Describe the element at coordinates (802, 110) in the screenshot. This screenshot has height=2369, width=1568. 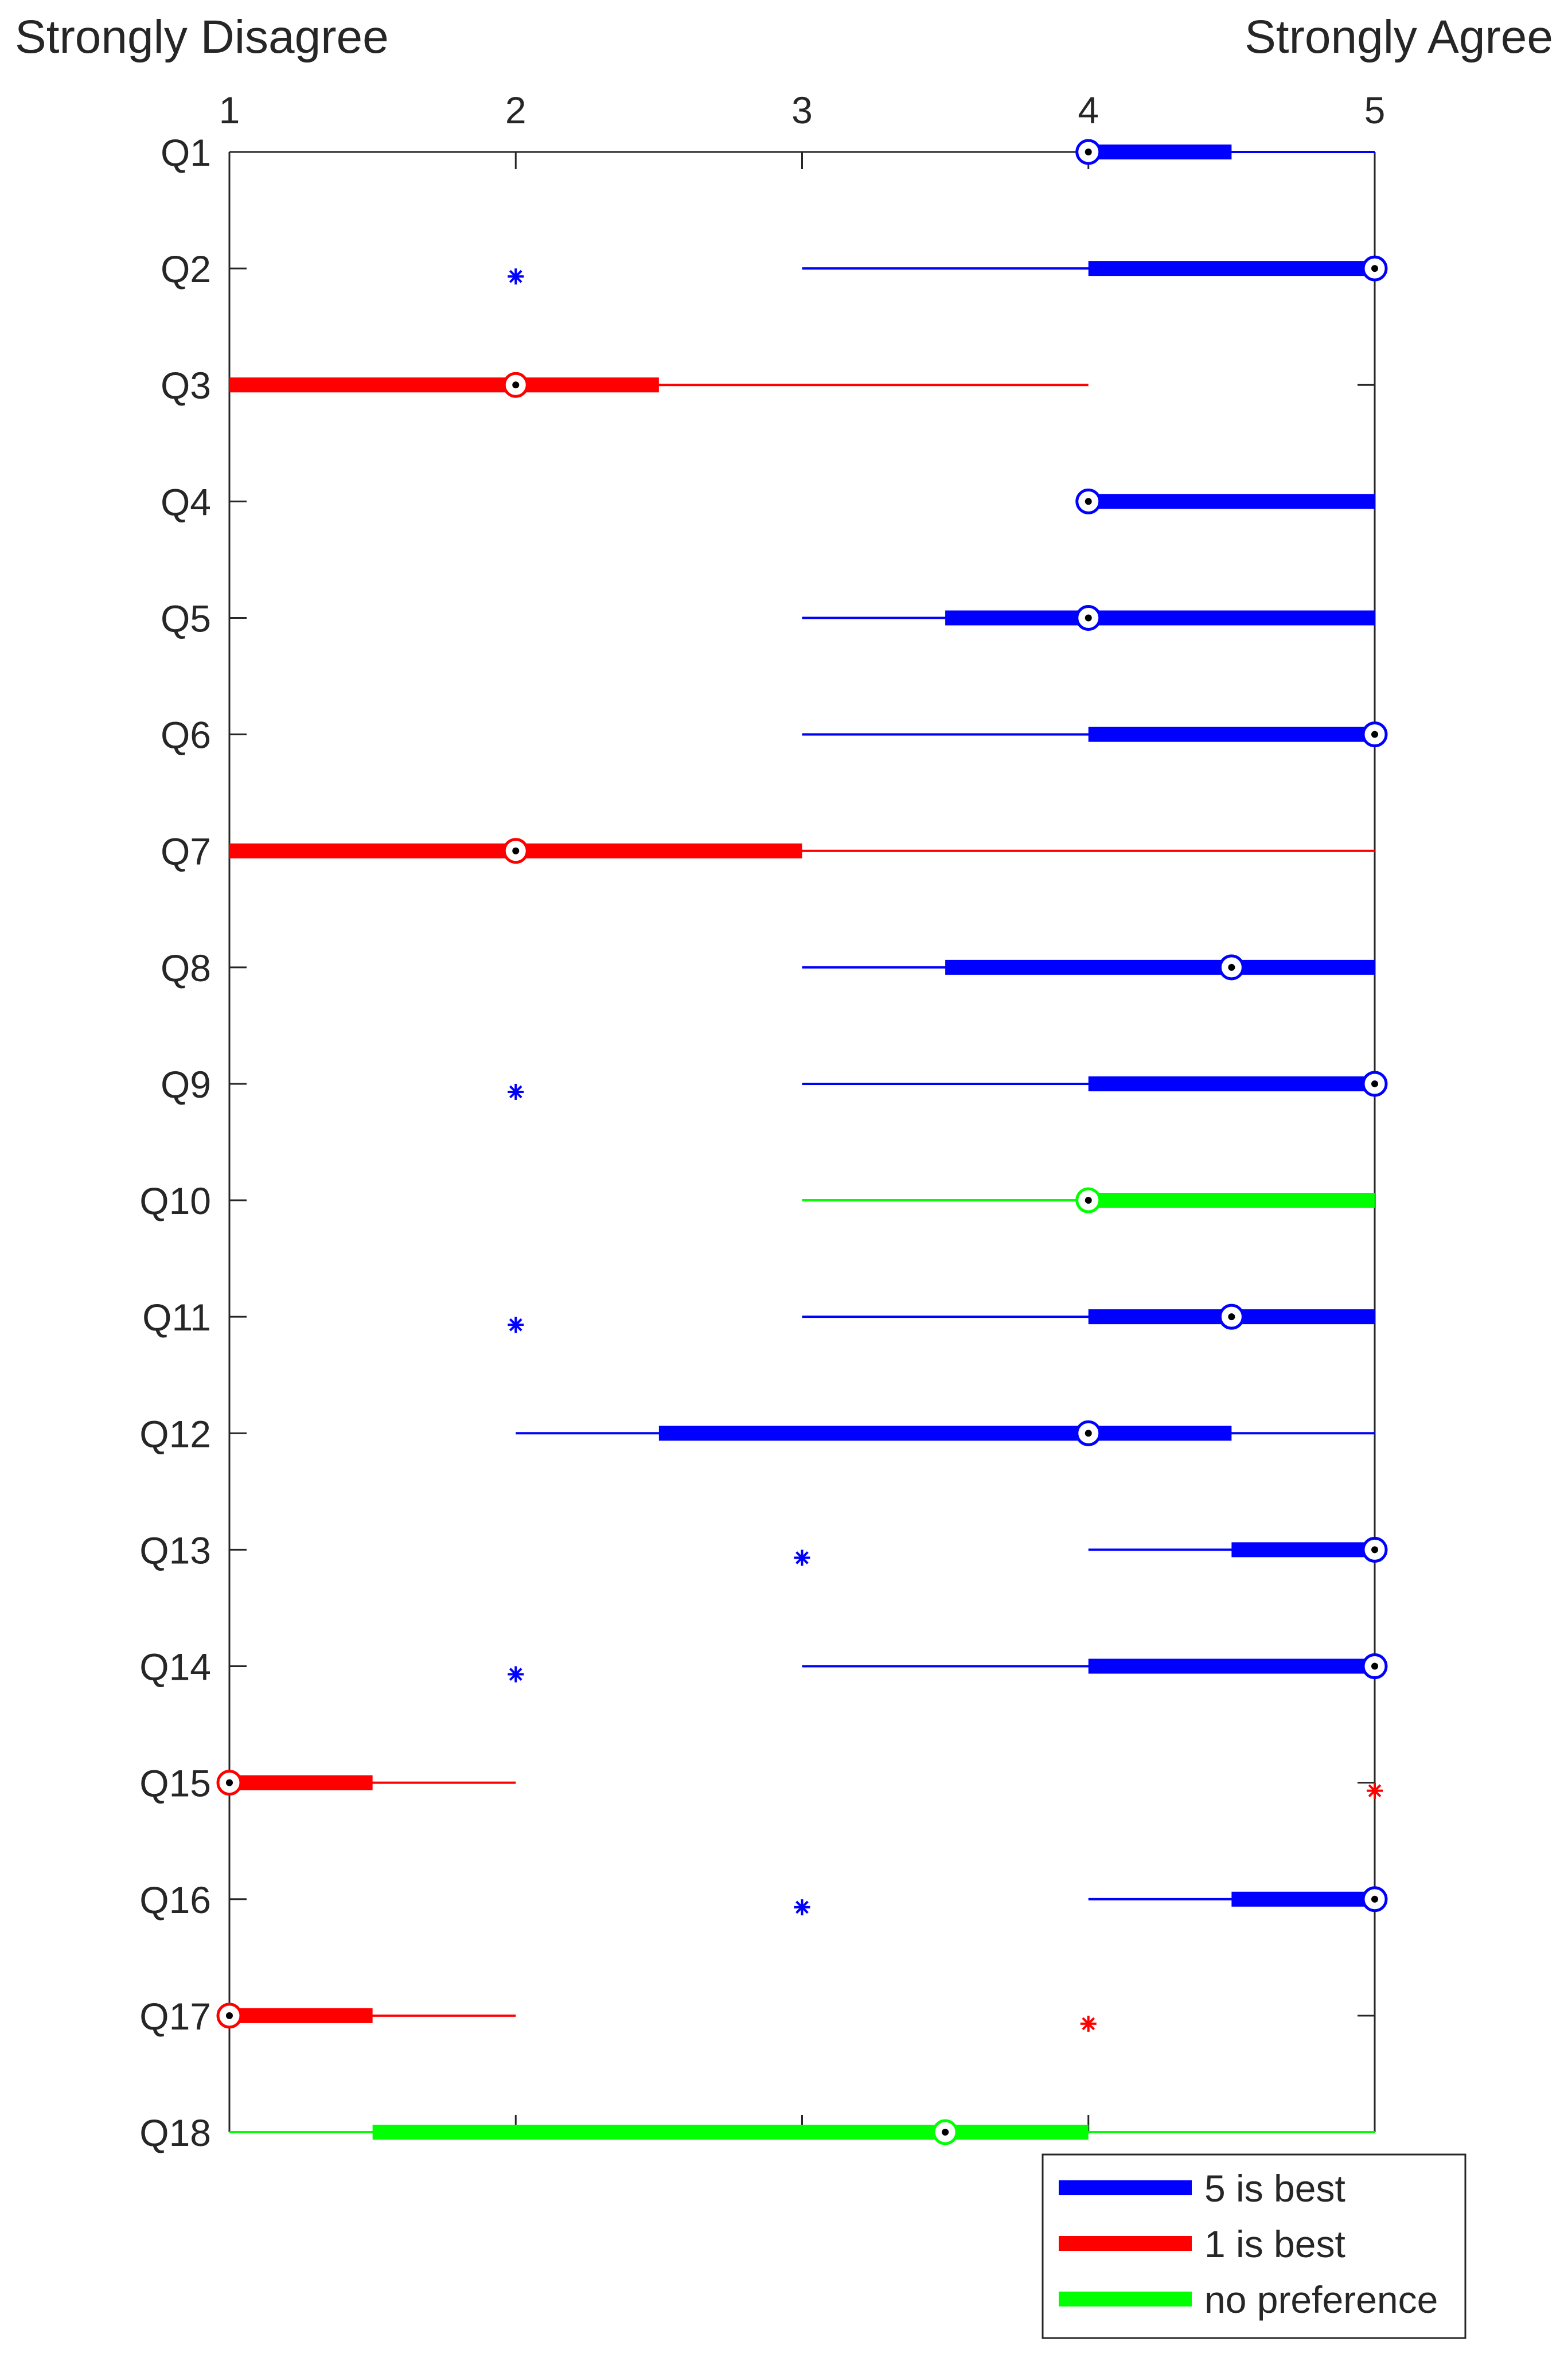
I see `x-tick-label: 3` at that location.